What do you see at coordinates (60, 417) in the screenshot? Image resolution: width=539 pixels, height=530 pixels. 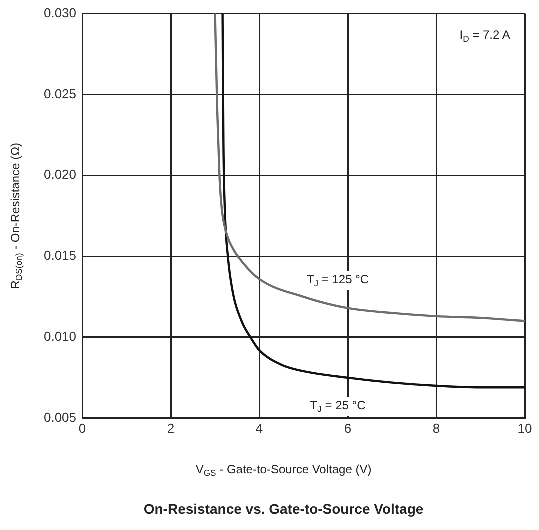 I see `y-tick-label: 0.005` at bounding box center [60, 417].